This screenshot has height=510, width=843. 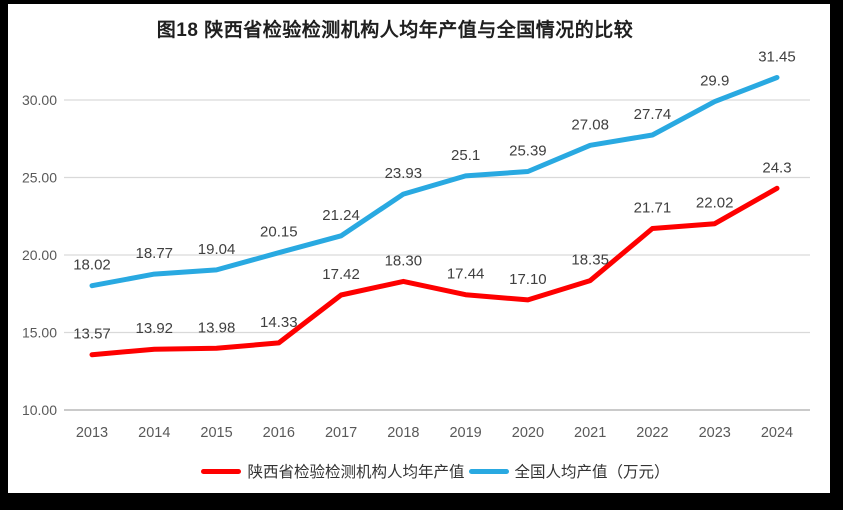 I want to click on data-label: 25.39, so click(x=528, y=150).